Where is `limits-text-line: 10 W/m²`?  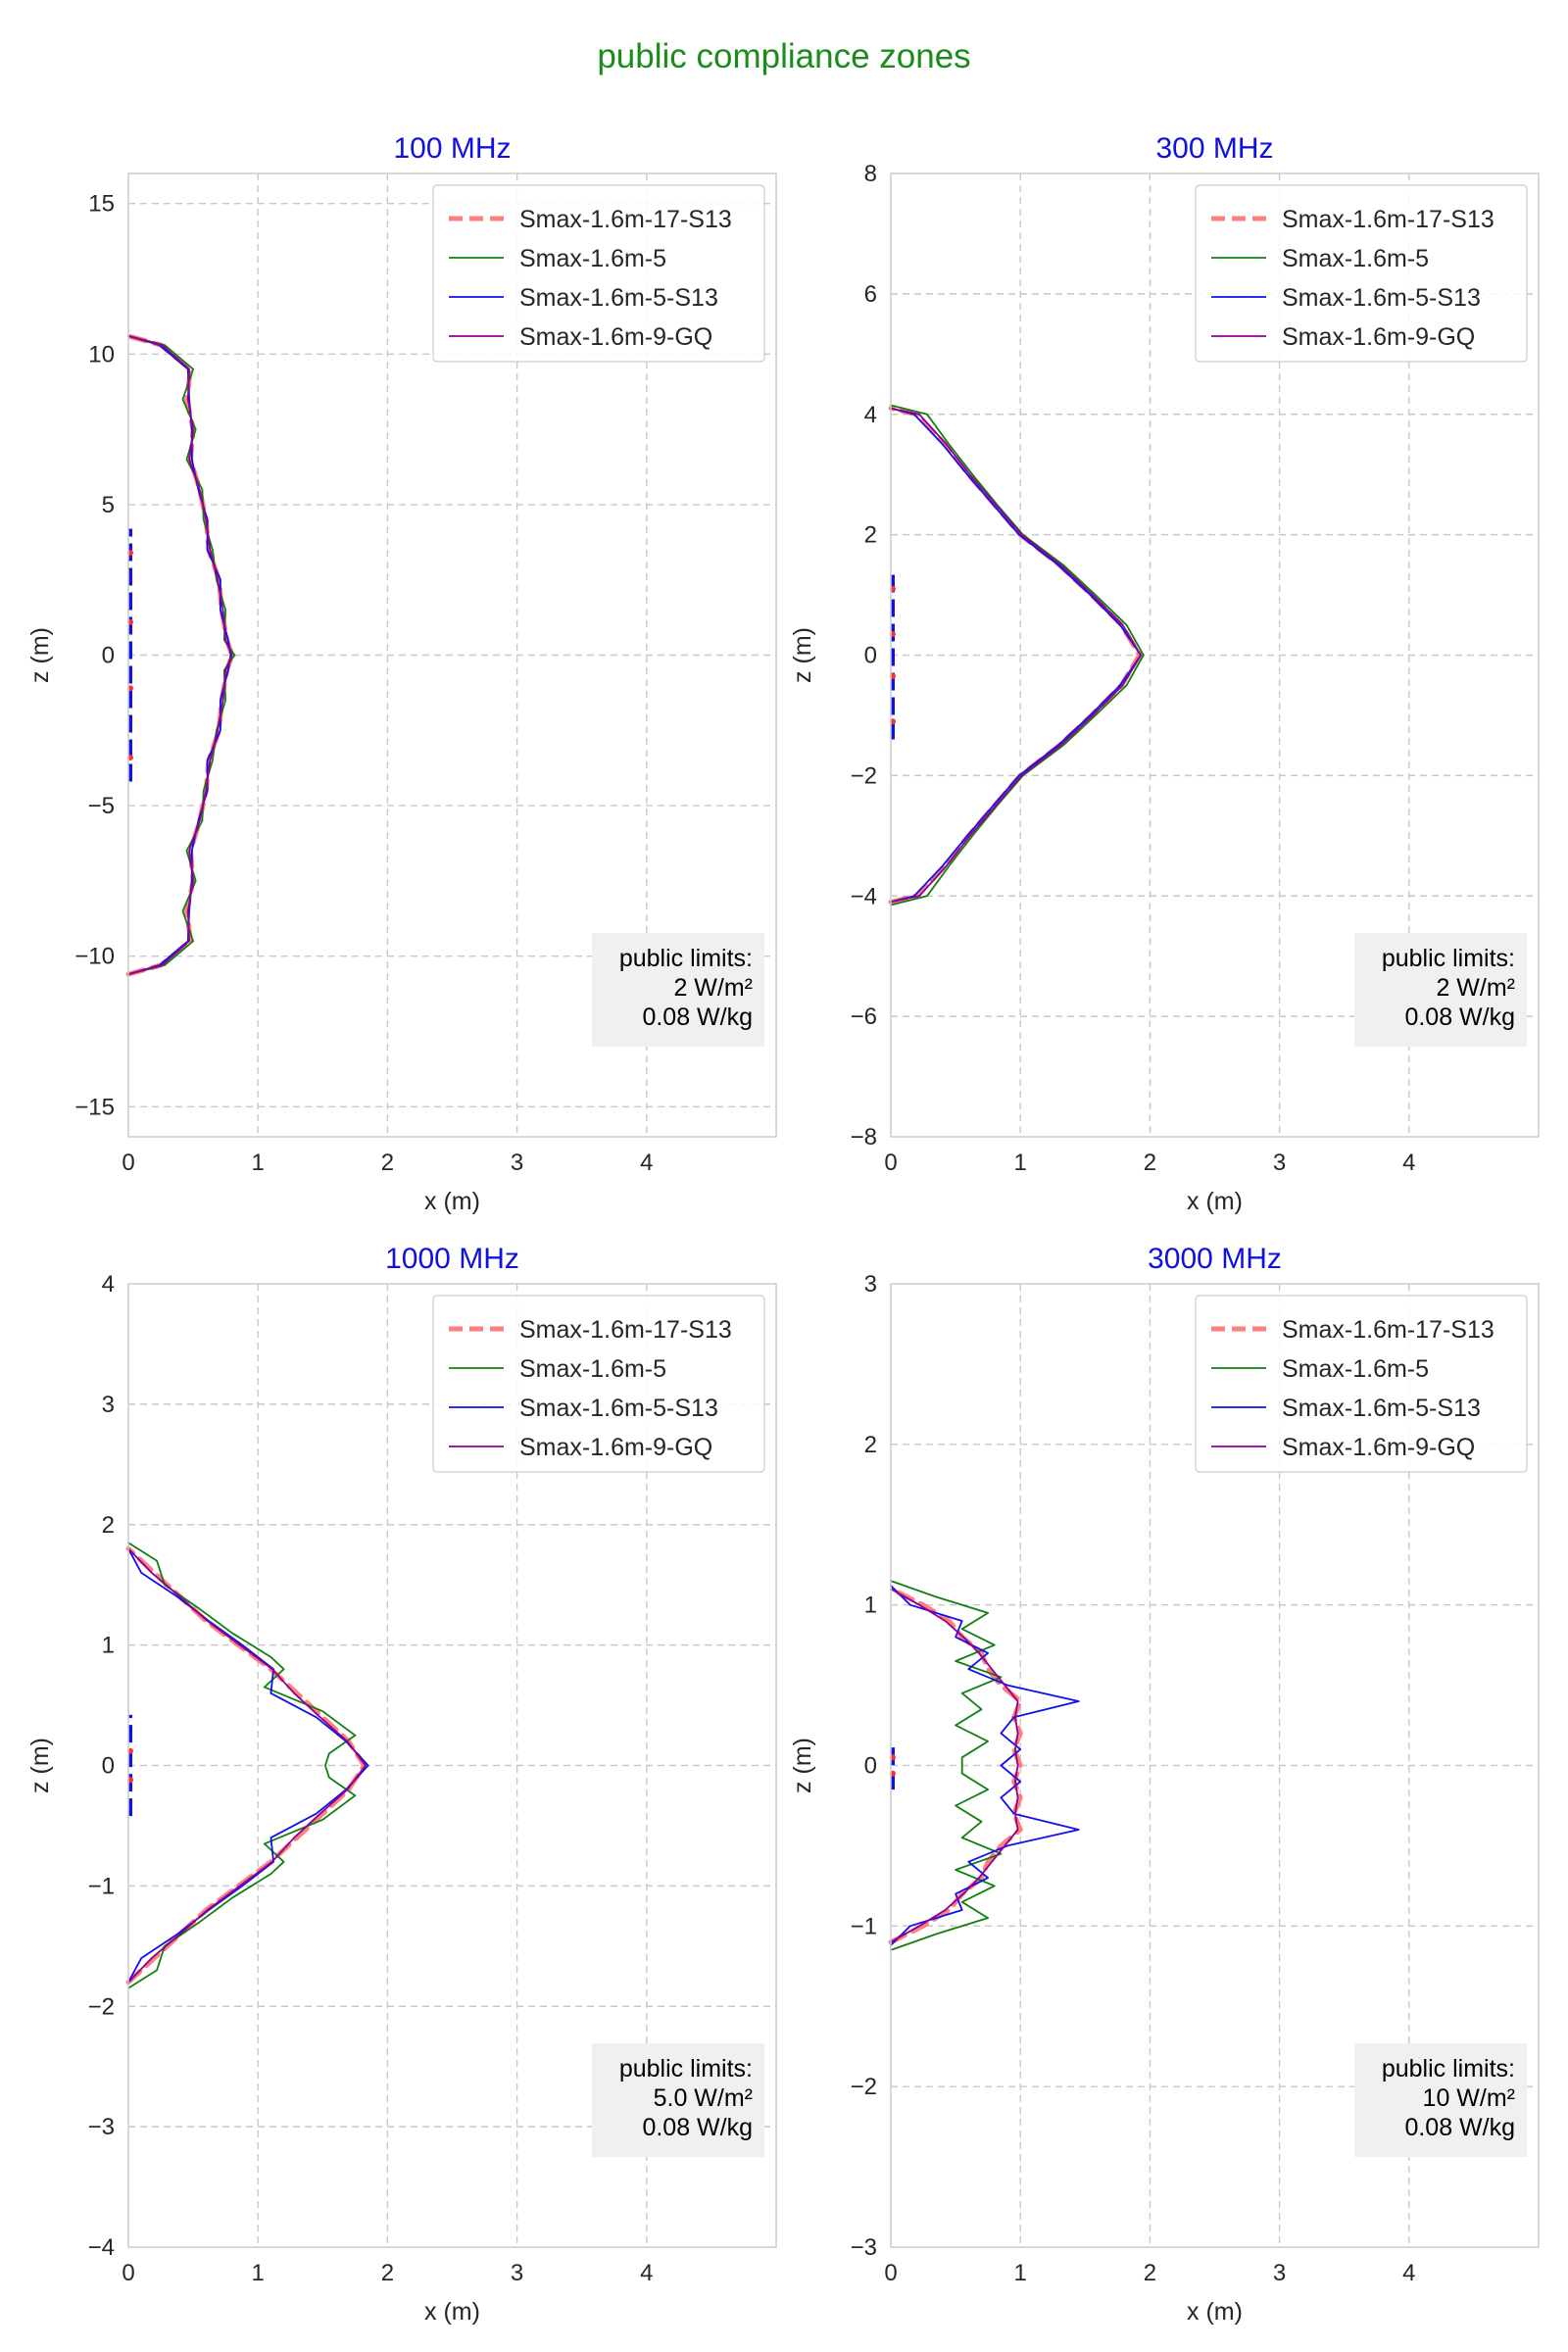 limits-text-line: 10 W/m² is located at coordinates (1469, 2098).